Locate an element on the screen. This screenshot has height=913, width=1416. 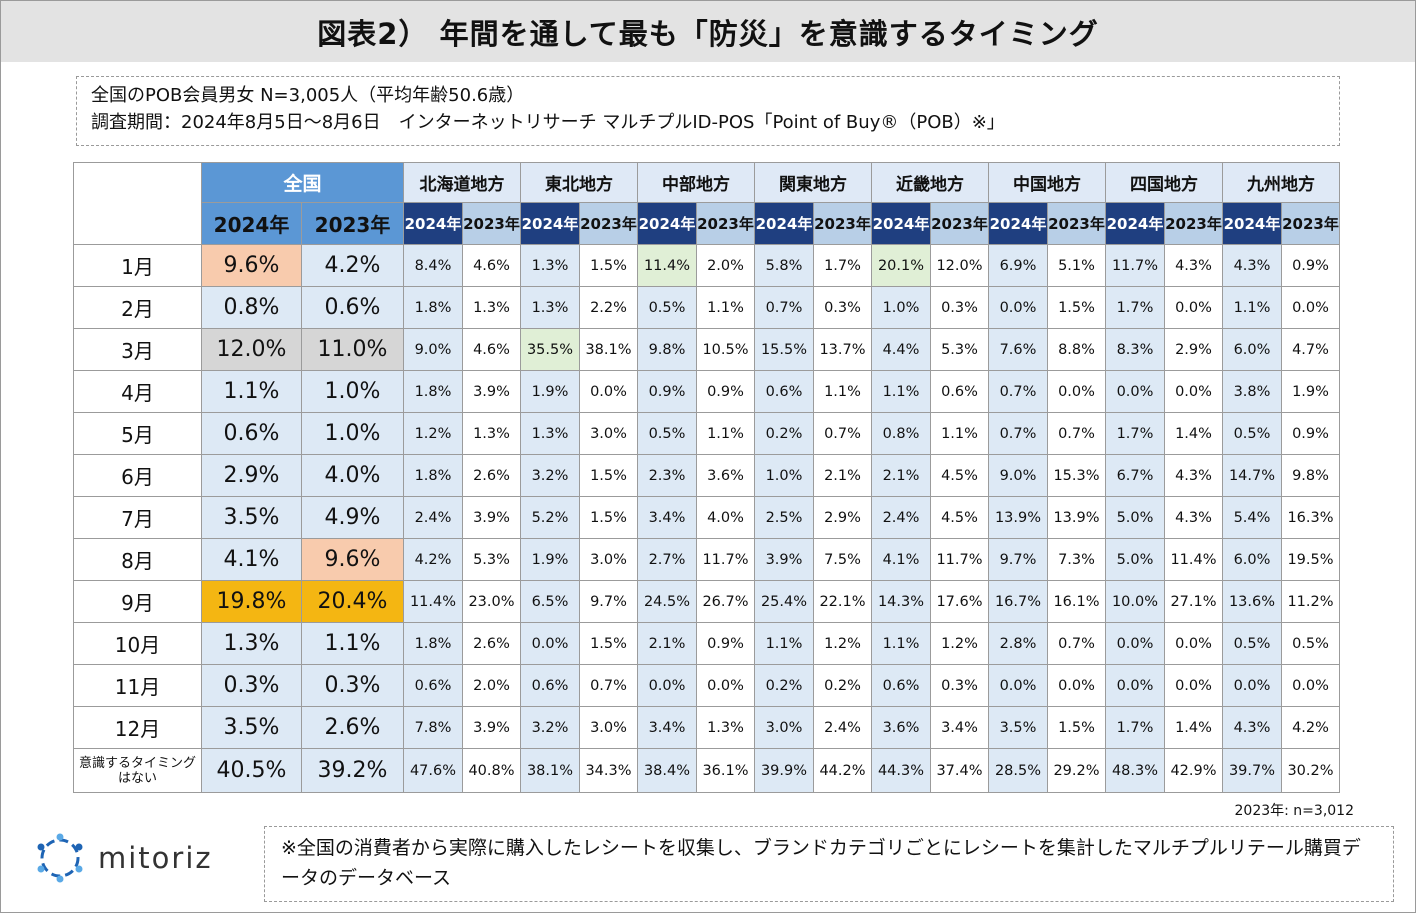
region-value-cell: 11.7% is located at coordinates (1135, 265).